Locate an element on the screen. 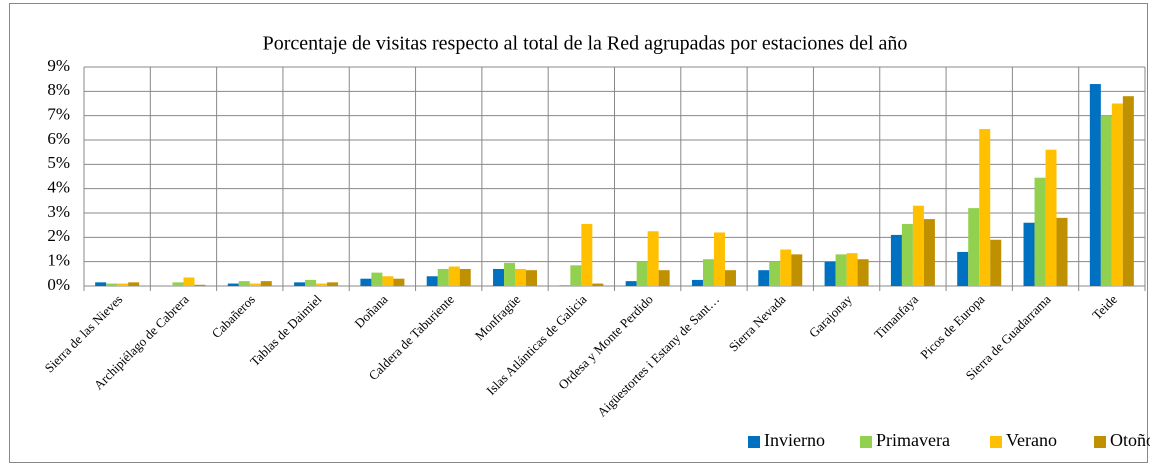  y-tick-label: 3% is located at coordinates (58, 211).